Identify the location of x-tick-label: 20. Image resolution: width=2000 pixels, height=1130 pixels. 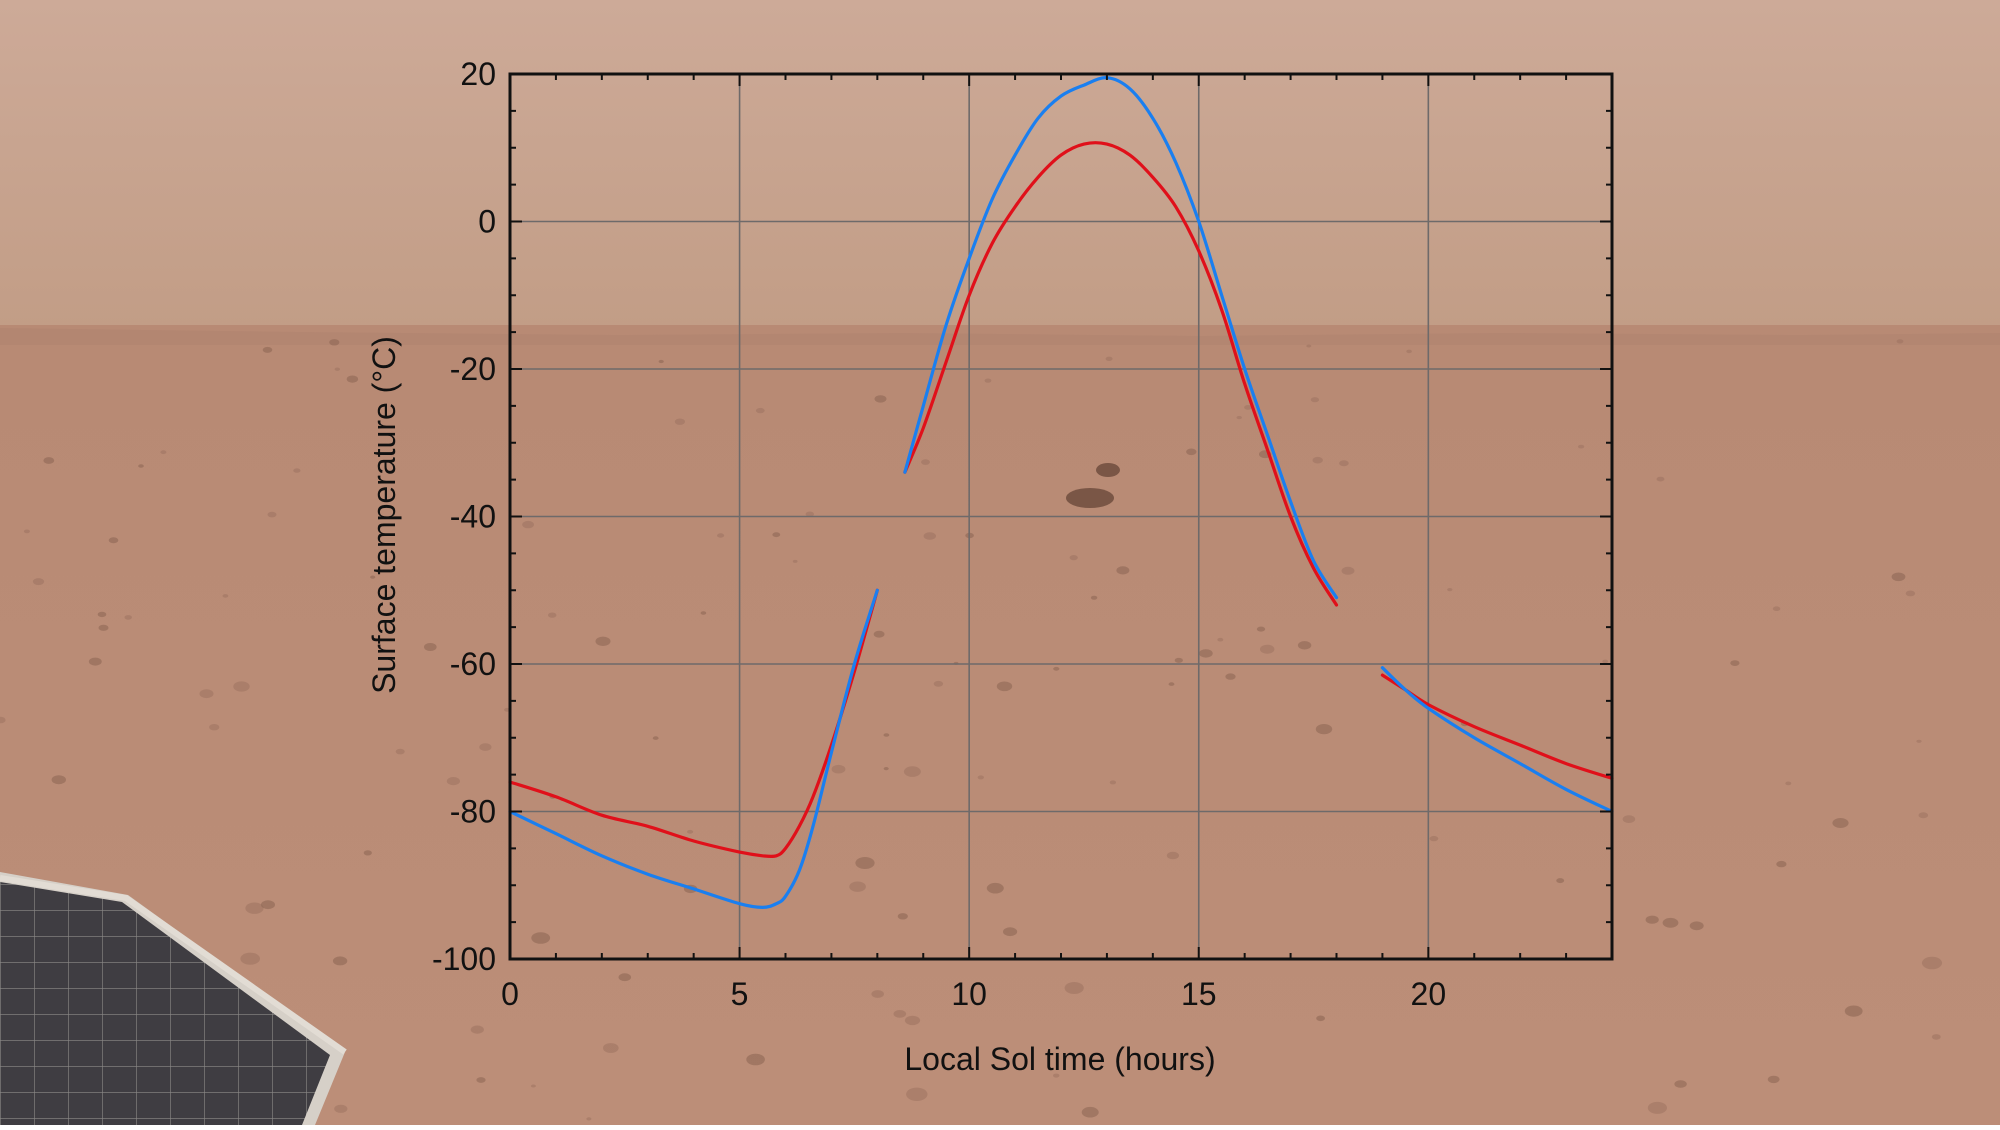
(1429, 994).